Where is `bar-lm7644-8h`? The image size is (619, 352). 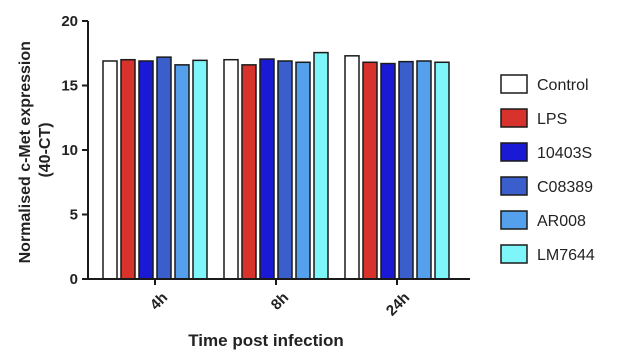
bar-lm7644-8h is located at coordinates (321, 165).